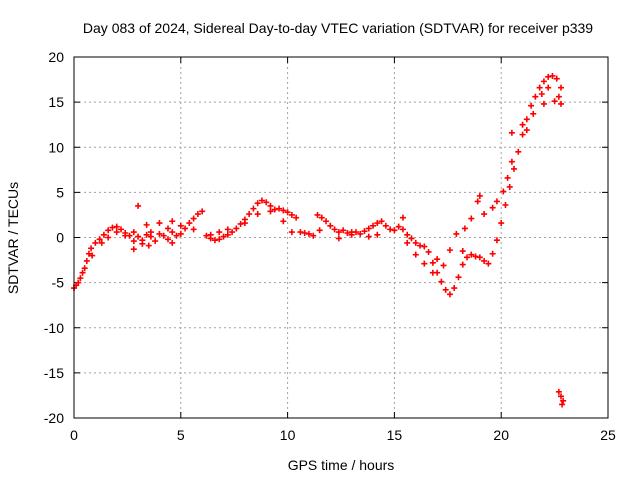 The width and height of the screenshot is (640, 480). Describe the element at coordinates (60, 238) in the screenshot. I see `y-tick-label: 0` at that location.